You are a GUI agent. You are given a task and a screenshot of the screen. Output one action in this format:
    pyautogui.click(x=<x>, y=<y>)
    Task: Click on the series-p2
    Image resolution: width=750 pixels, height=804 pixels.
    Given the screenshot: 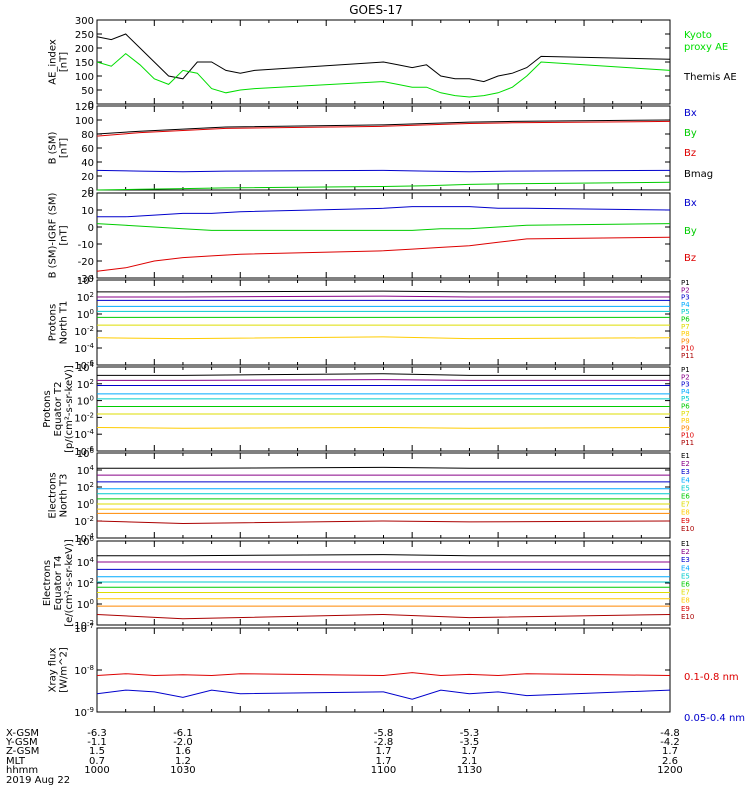 What is the action you would take?
    pyautogui.click(x=383, y=296)
    